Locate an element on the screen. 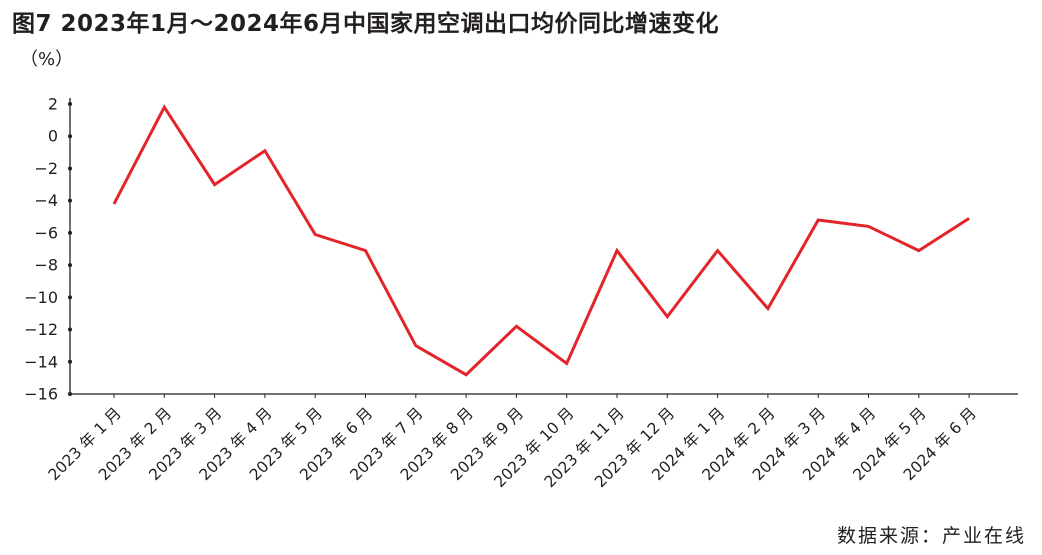 The height and width of the screenshot is (555, 1042). chart-title: 图7 2023年1月～2024年6月中国家用空调出口均价同比增速变化 is located at coordinates (366, 24).